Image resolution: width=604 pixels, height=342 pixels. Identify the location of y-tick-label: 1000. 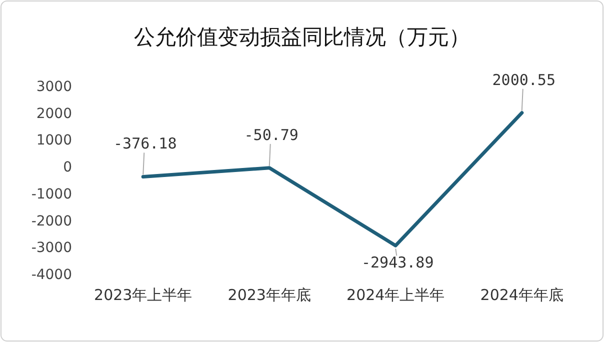
(54, 140).